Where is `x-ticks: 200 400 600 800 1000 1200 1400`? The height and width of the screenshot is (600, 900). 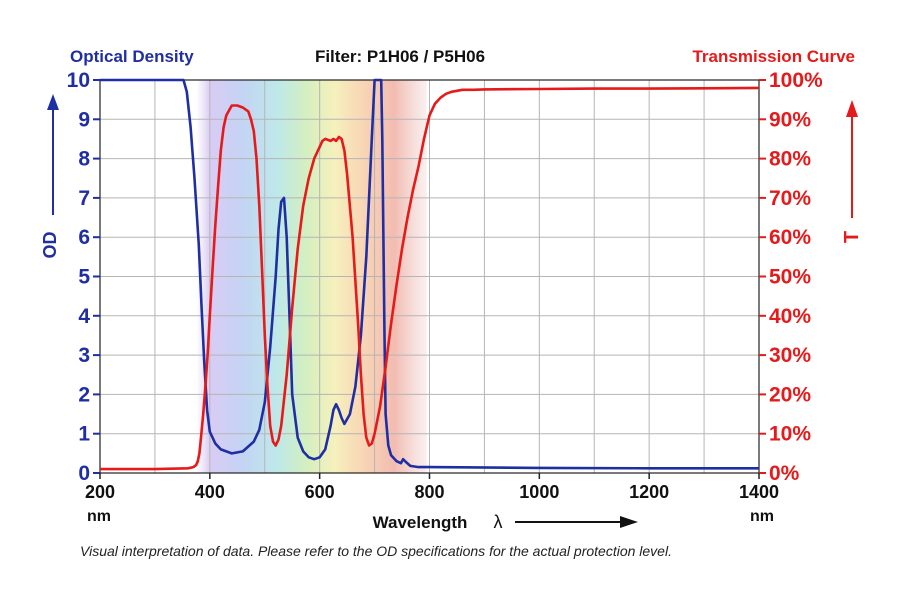 x-ticks: 200 400 600 800 1000 1200 1400 is located at coordinates (432, 487).